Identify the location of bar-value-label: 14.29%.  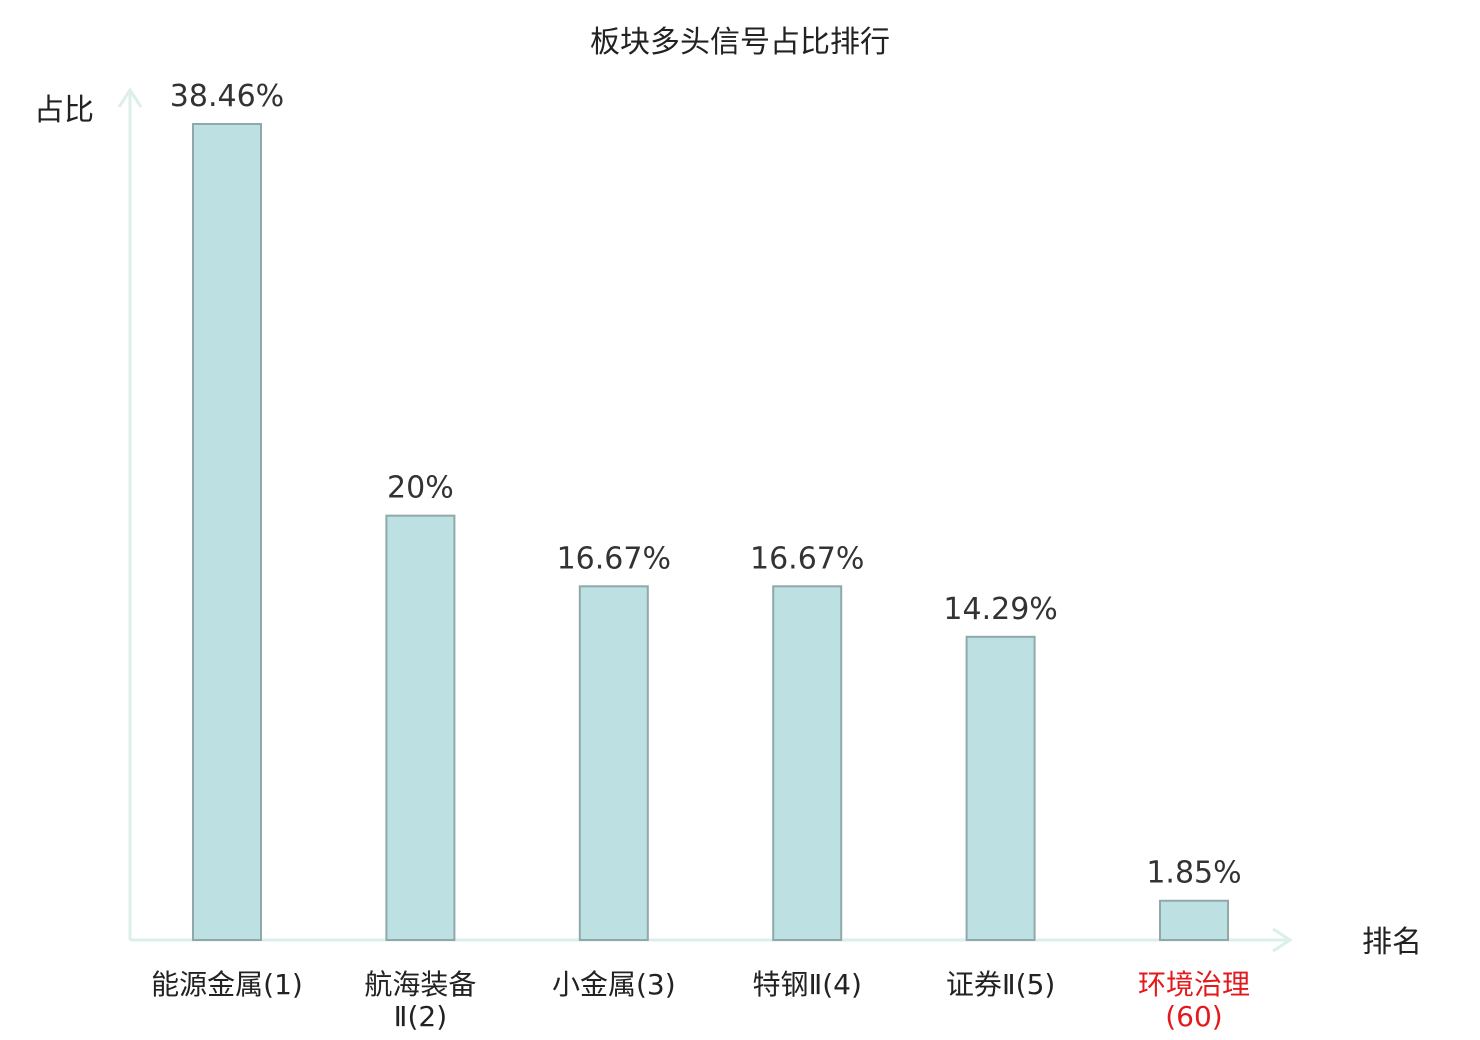
(1000, 609).